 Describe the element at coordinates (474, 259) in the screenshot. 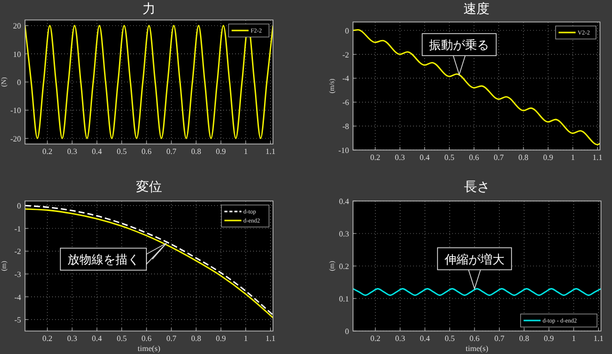

I see `annotation: 伸縮が増大` at that location.